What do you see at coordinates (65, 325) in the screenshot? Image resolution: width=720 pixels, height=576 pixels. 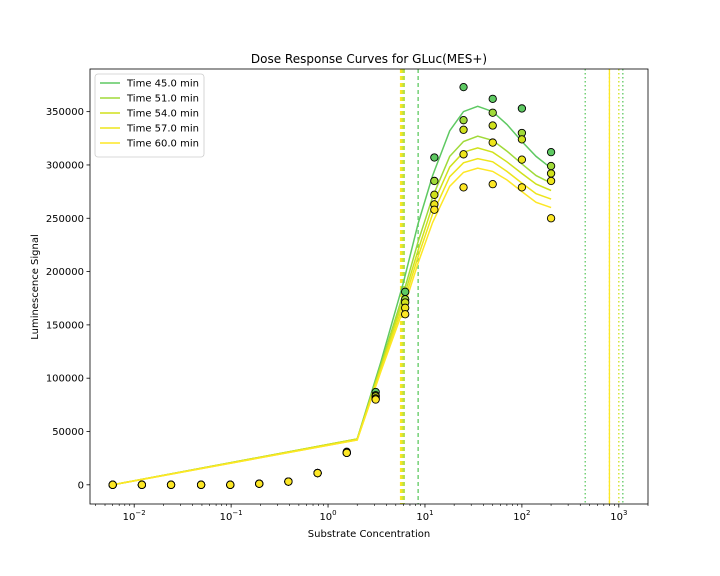 I see `y-tick-label-4: 150000` at bounding box center [65, 325].